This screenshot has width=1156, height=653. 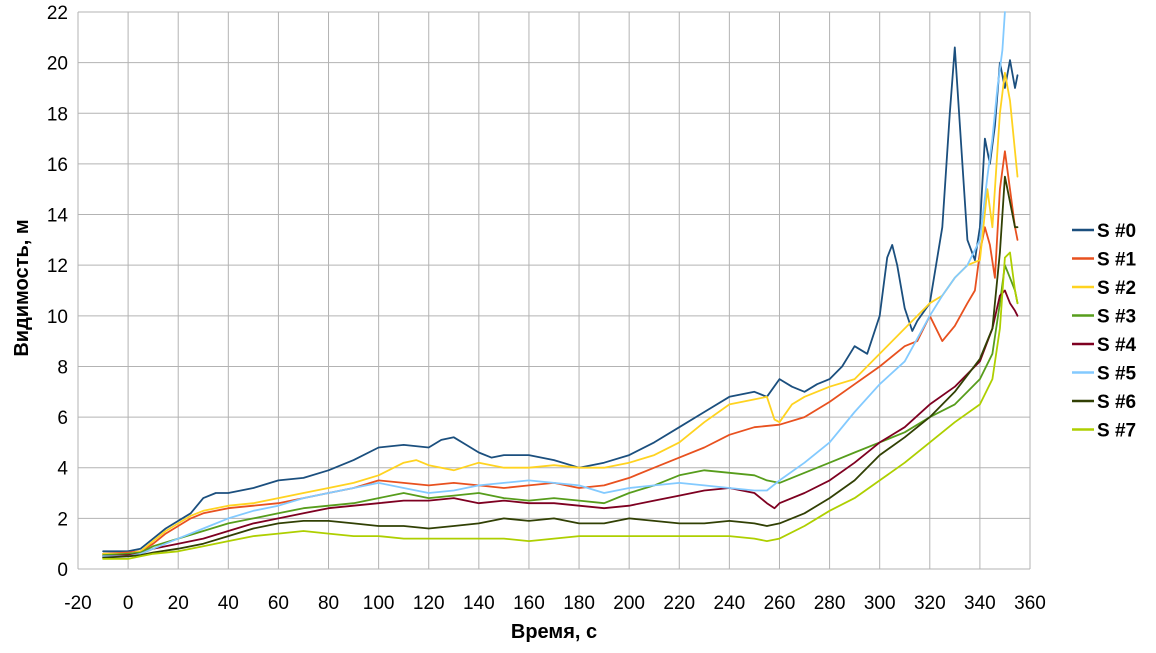 I want to click on y-axis-title: Видимость, м, so click(x=22, y=287).